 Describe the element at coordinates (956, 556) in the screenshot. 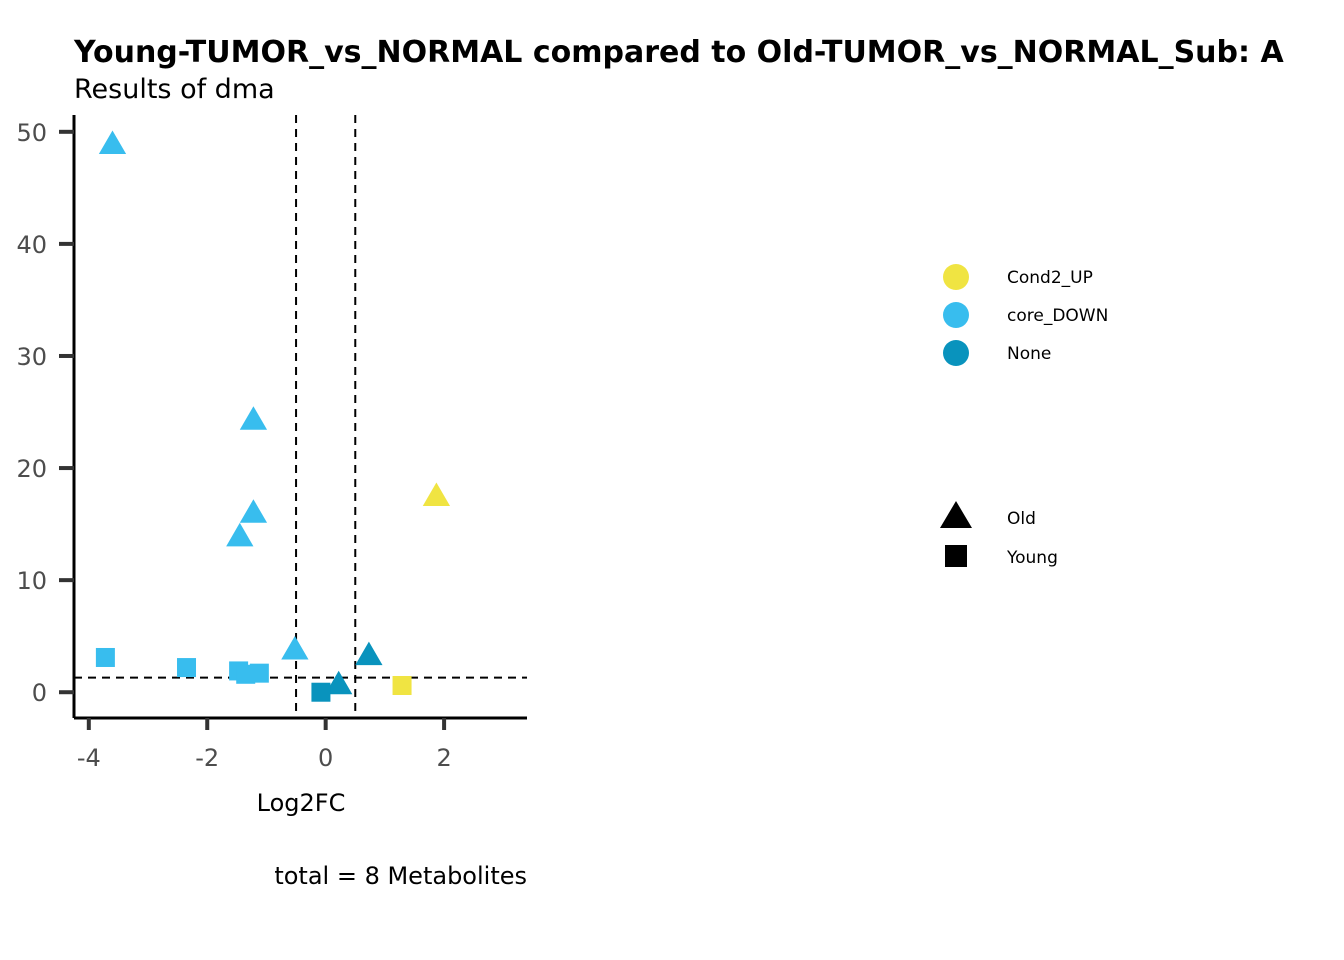

I see `legend-square-key` at that location.